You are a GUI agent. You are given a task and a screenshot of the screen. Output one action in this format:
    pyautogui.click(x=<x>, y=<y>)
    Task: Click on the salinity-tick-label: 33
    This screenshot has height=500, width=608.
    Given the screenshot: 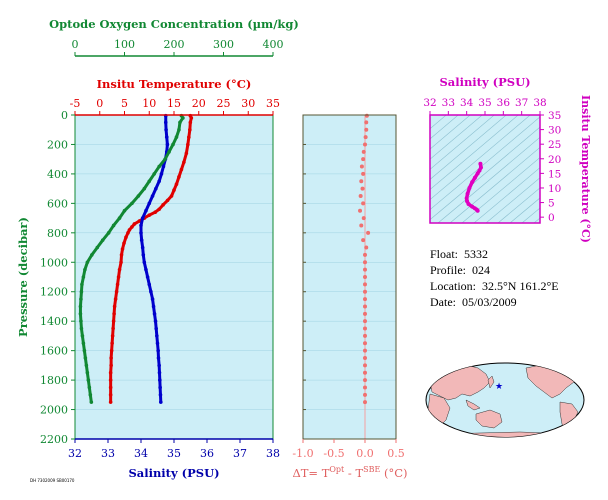 What is the action you would take?
    pyautogui.click(x=108, y=453)
    